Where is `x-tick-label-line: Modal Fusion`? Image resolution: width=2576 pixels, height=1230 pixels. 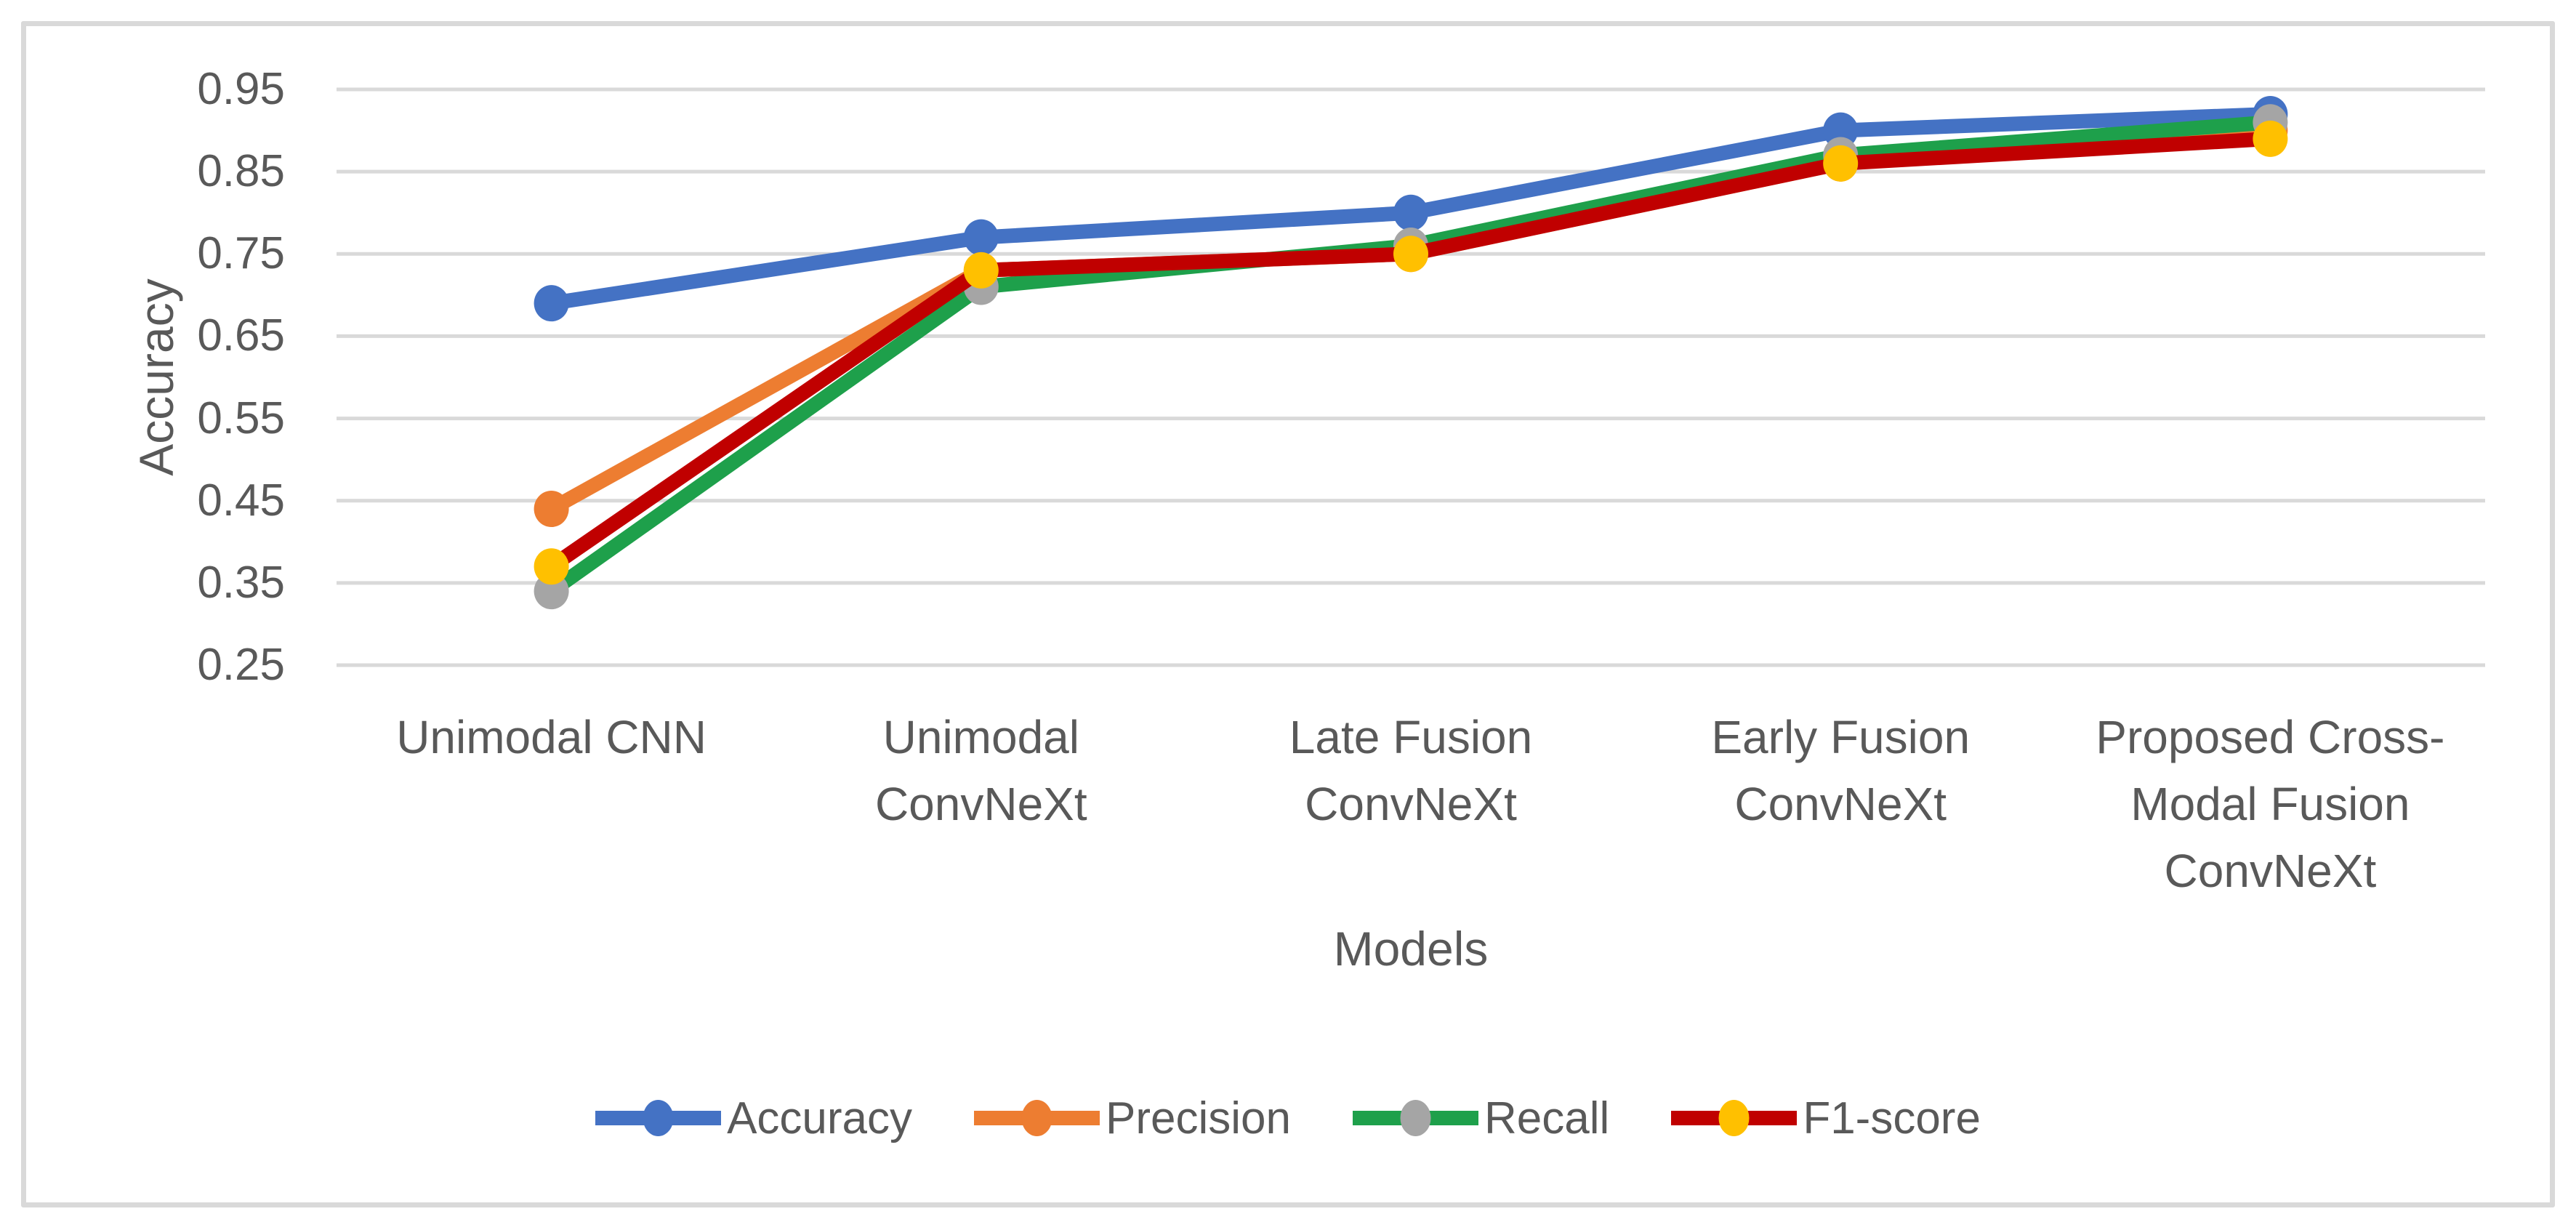
x-tick-label-line: Modal Fusion is located at coordinates (2270, 804).